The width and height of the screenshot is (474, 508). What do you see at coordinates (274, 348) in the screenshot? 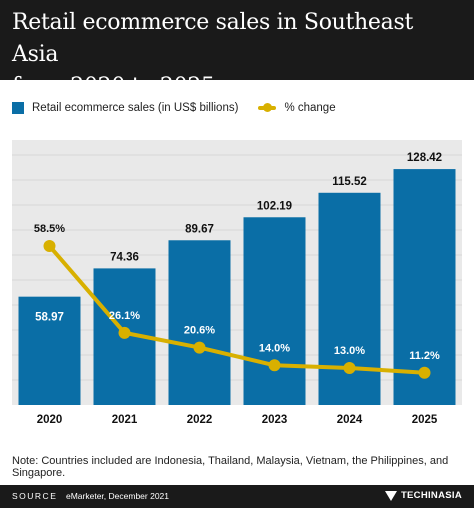
I see `change-value-label: 14.0%` at bounding box center [274, 348].